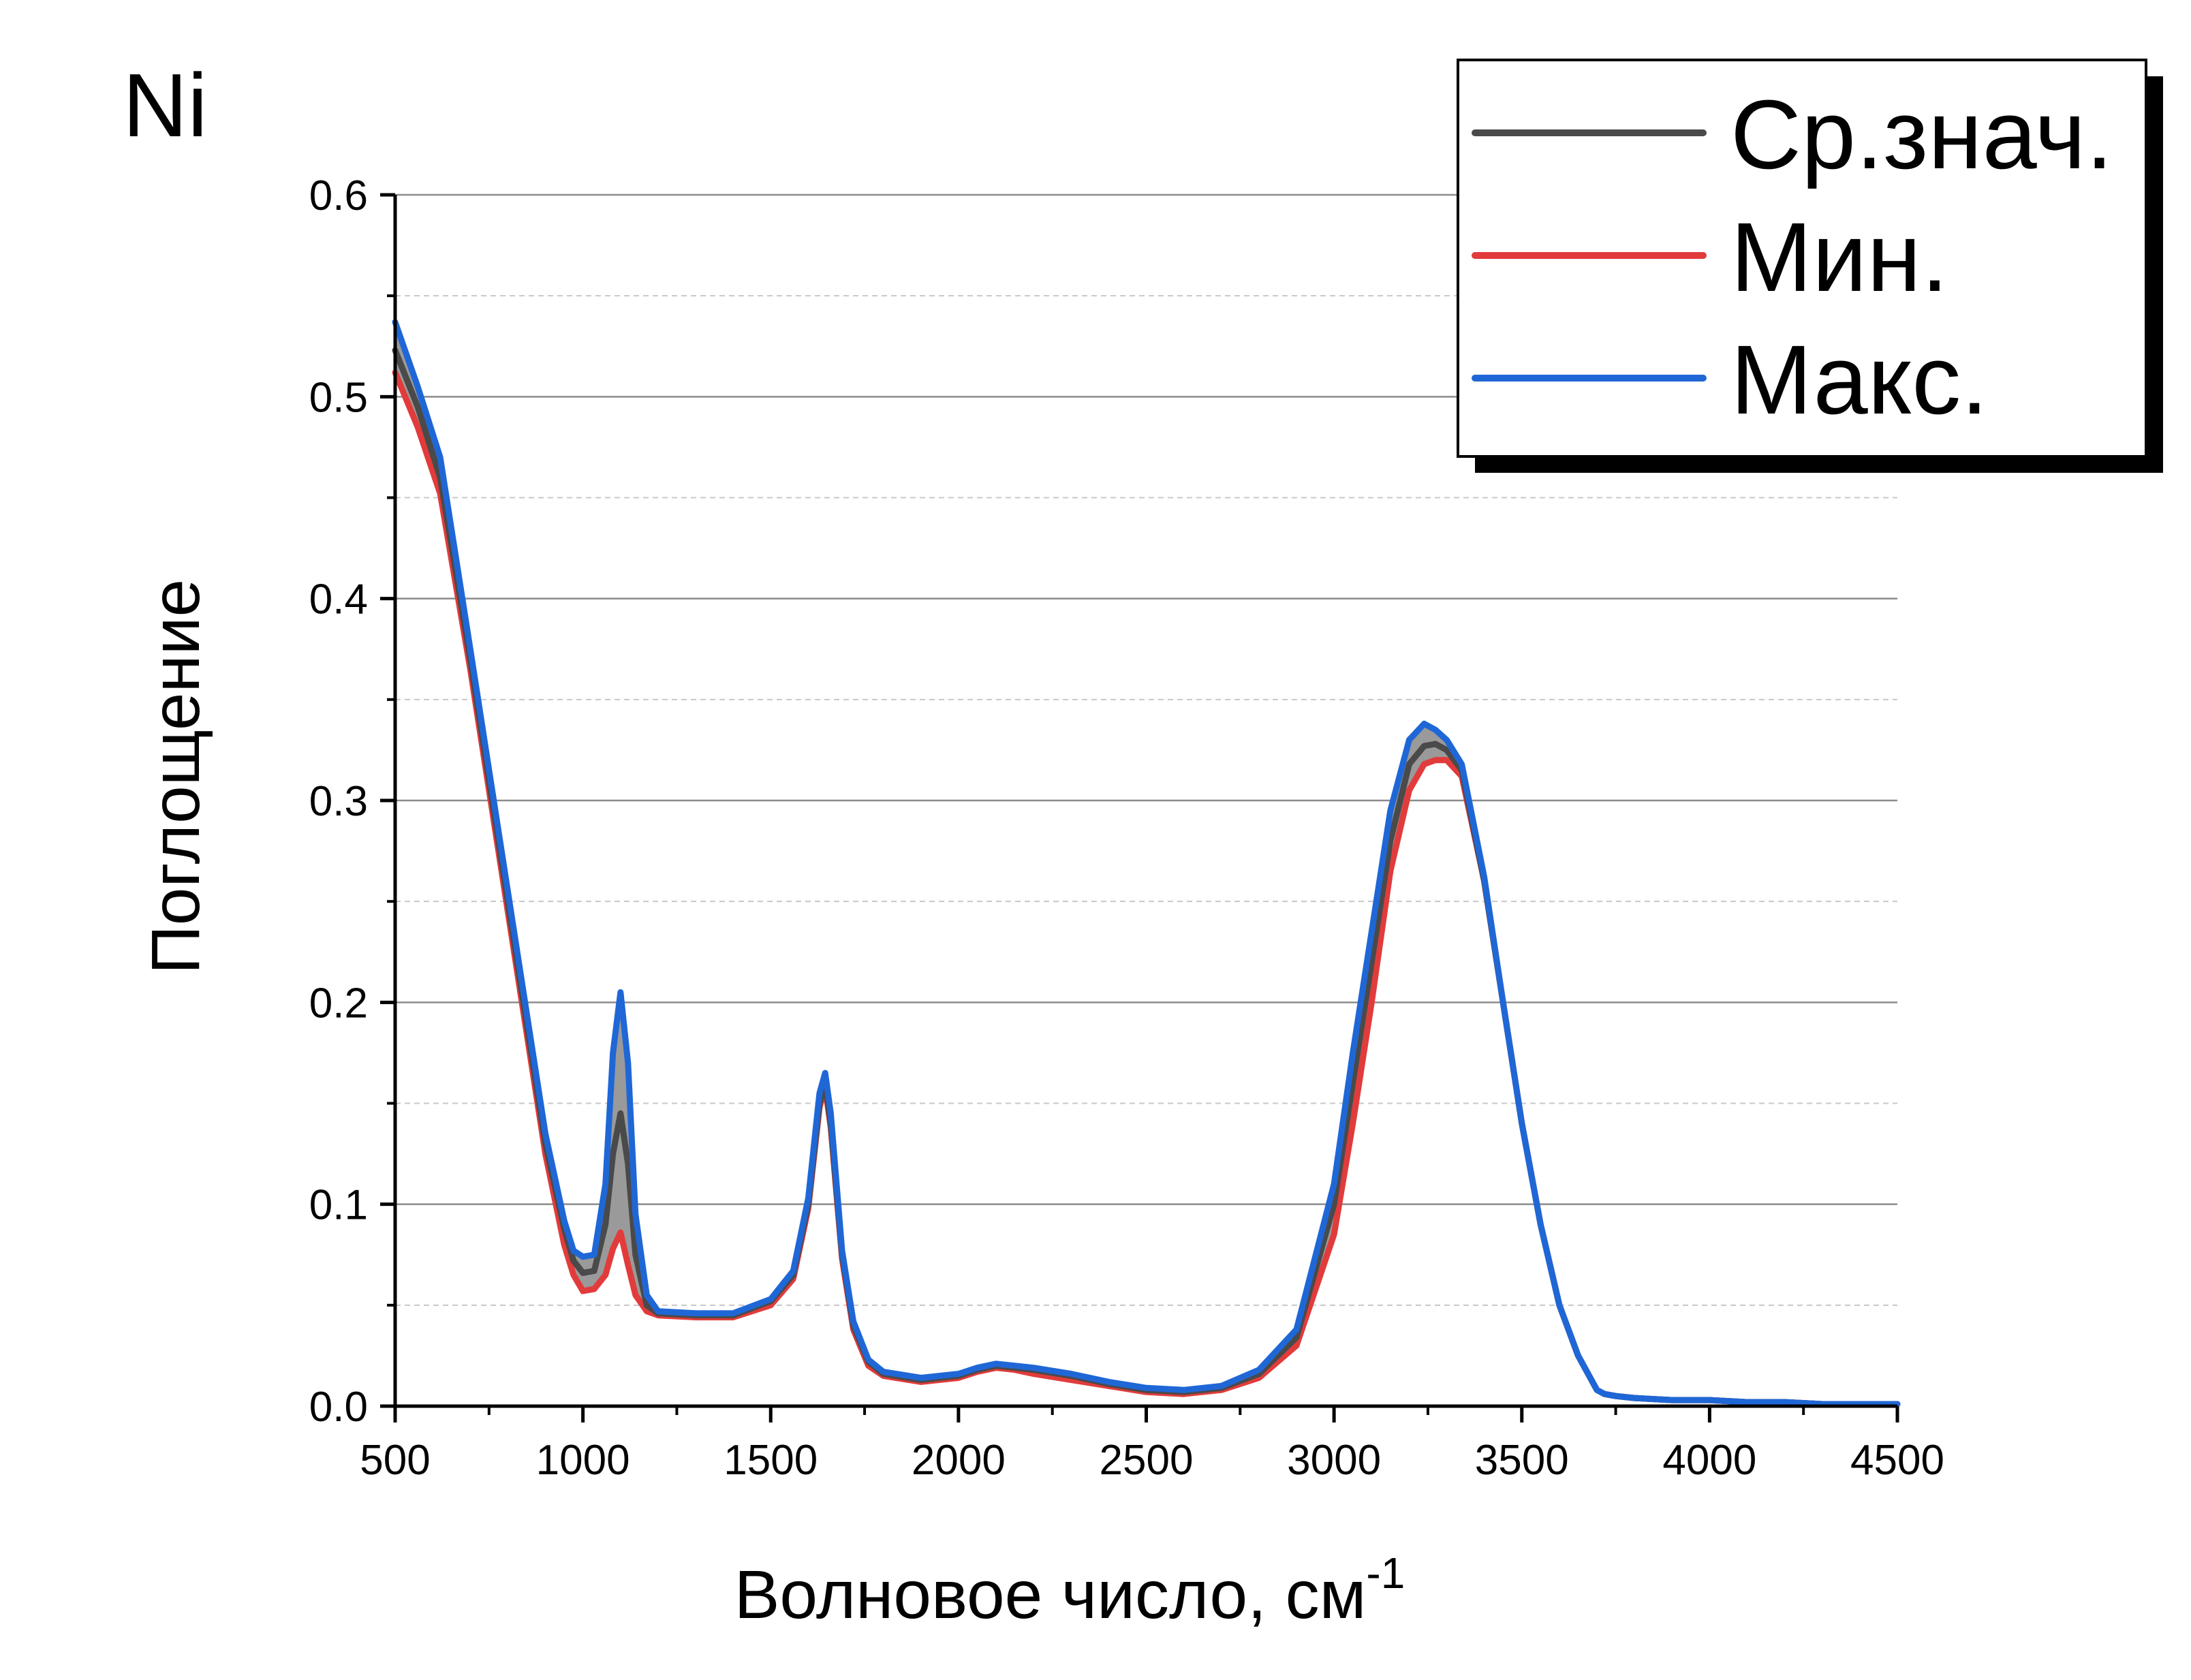  I want to click on x-tick-label: 3000, so click(1334, 1460).